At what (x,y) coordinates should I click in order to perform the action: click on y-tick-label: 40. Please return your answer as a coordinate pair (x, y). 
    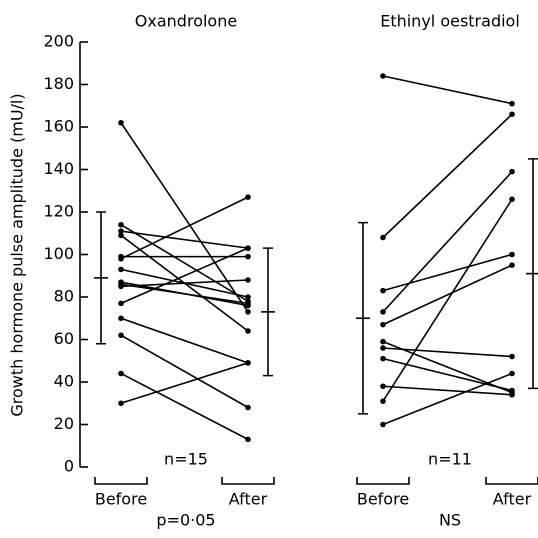
    Looking at the image, I should click on (64, 381).